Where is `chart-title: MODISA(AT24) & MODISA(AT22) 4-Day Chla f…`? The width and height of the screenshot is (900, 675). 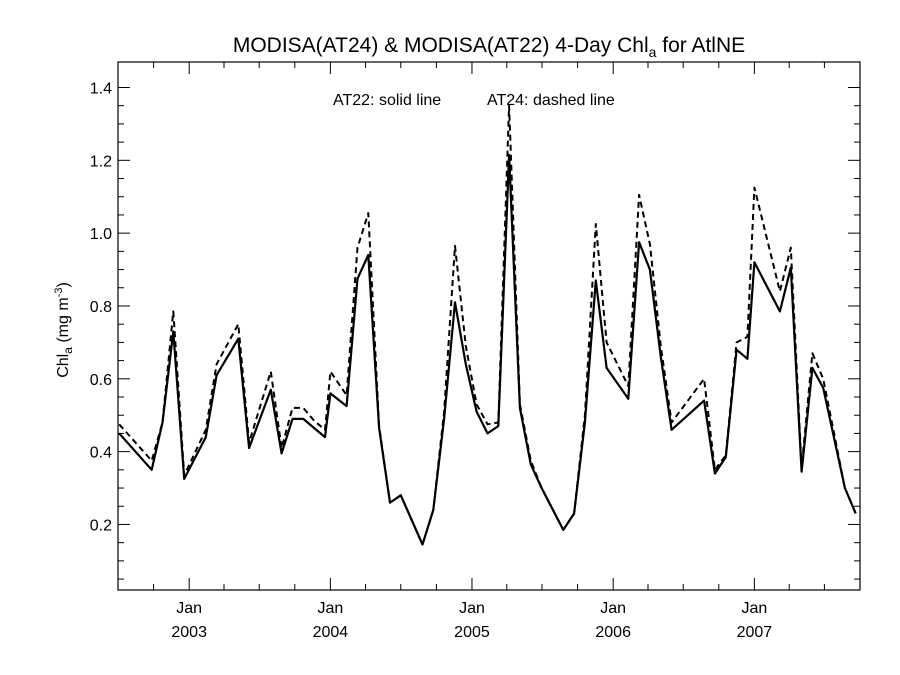
chart-title: MODISA(AT24) & MODISA(AT22) 4-Day Chla f… is located at coordinates (489, 47).